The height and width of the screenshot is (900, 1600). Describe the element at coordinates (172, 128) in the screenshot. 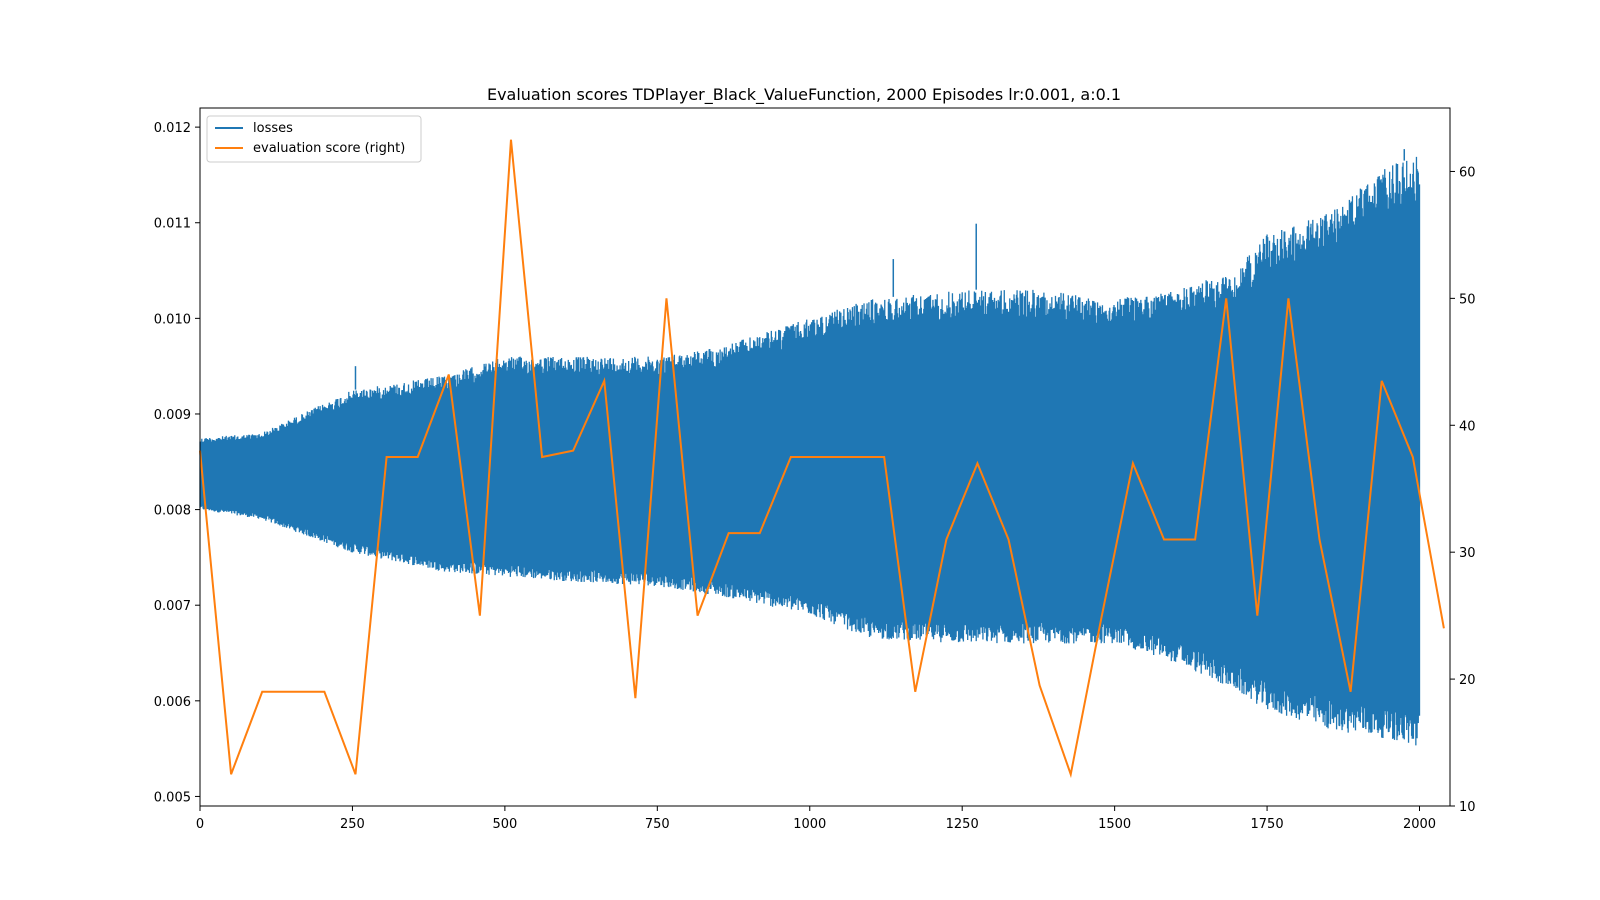

I see `y-left-tick-label: 0.012` at that location.